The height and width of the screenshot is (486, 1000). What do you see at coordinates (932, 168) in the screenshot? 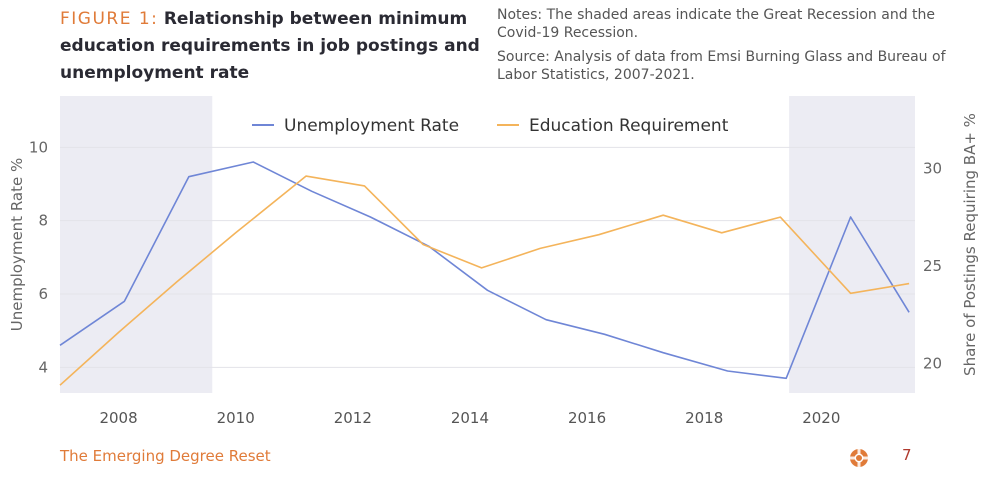
I see `y-right-tick-label-30: 30` at bounding box center [932, 168].